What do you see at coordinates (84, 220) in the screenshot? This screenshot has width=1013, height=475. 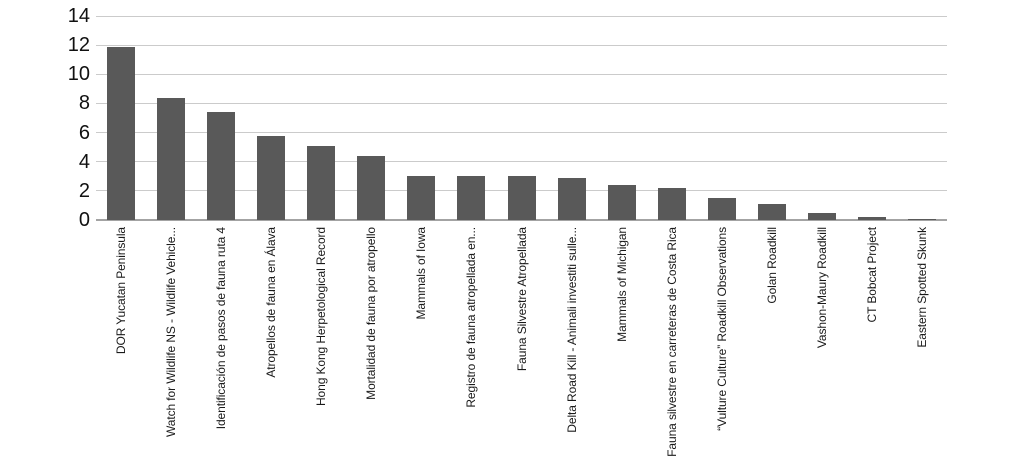 I see `y-axis-tick-label: 0` at bounding box center [84, 220].